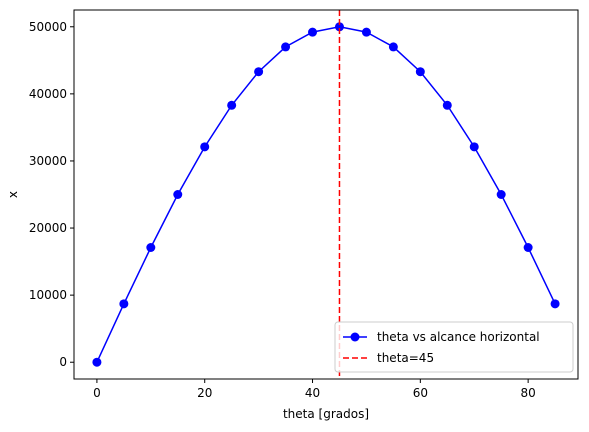  Describe the element at coordinates (48, 27) in the screenshot. I see `y-tick-label: 50000` at that location.